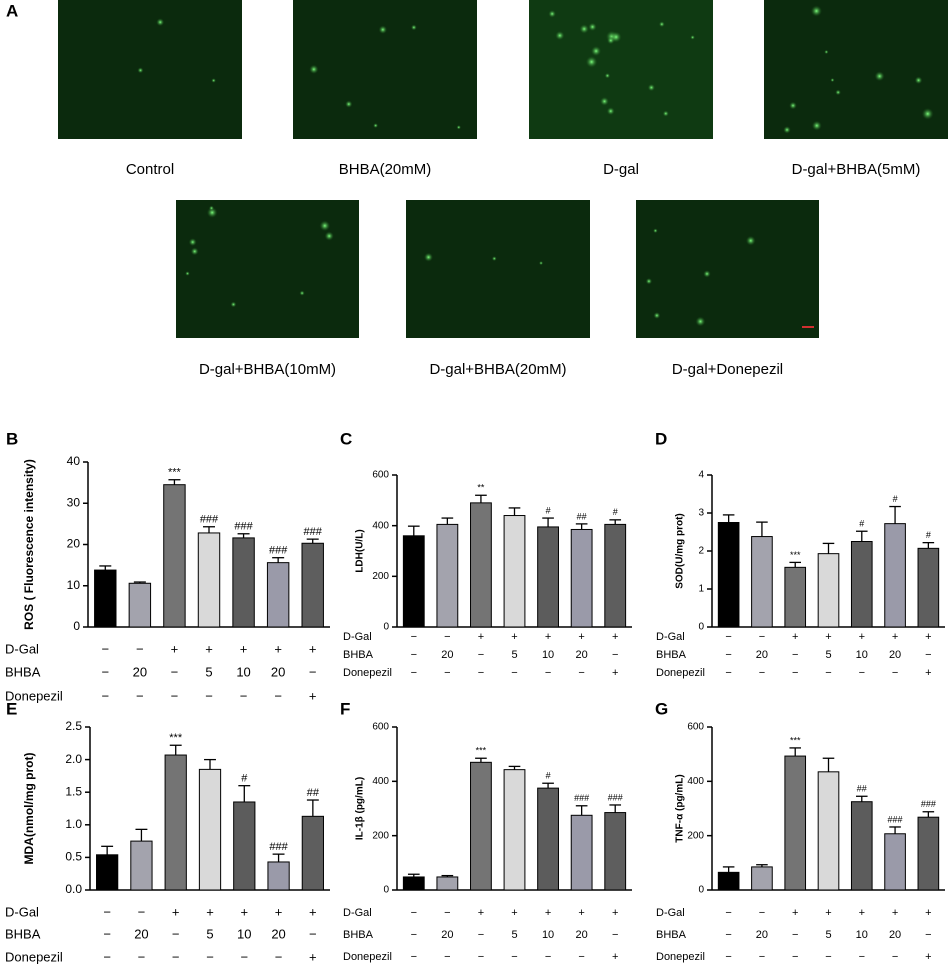 The image size is (948, 966). I want to click on y-tick-label: 200, so click(380, 835).